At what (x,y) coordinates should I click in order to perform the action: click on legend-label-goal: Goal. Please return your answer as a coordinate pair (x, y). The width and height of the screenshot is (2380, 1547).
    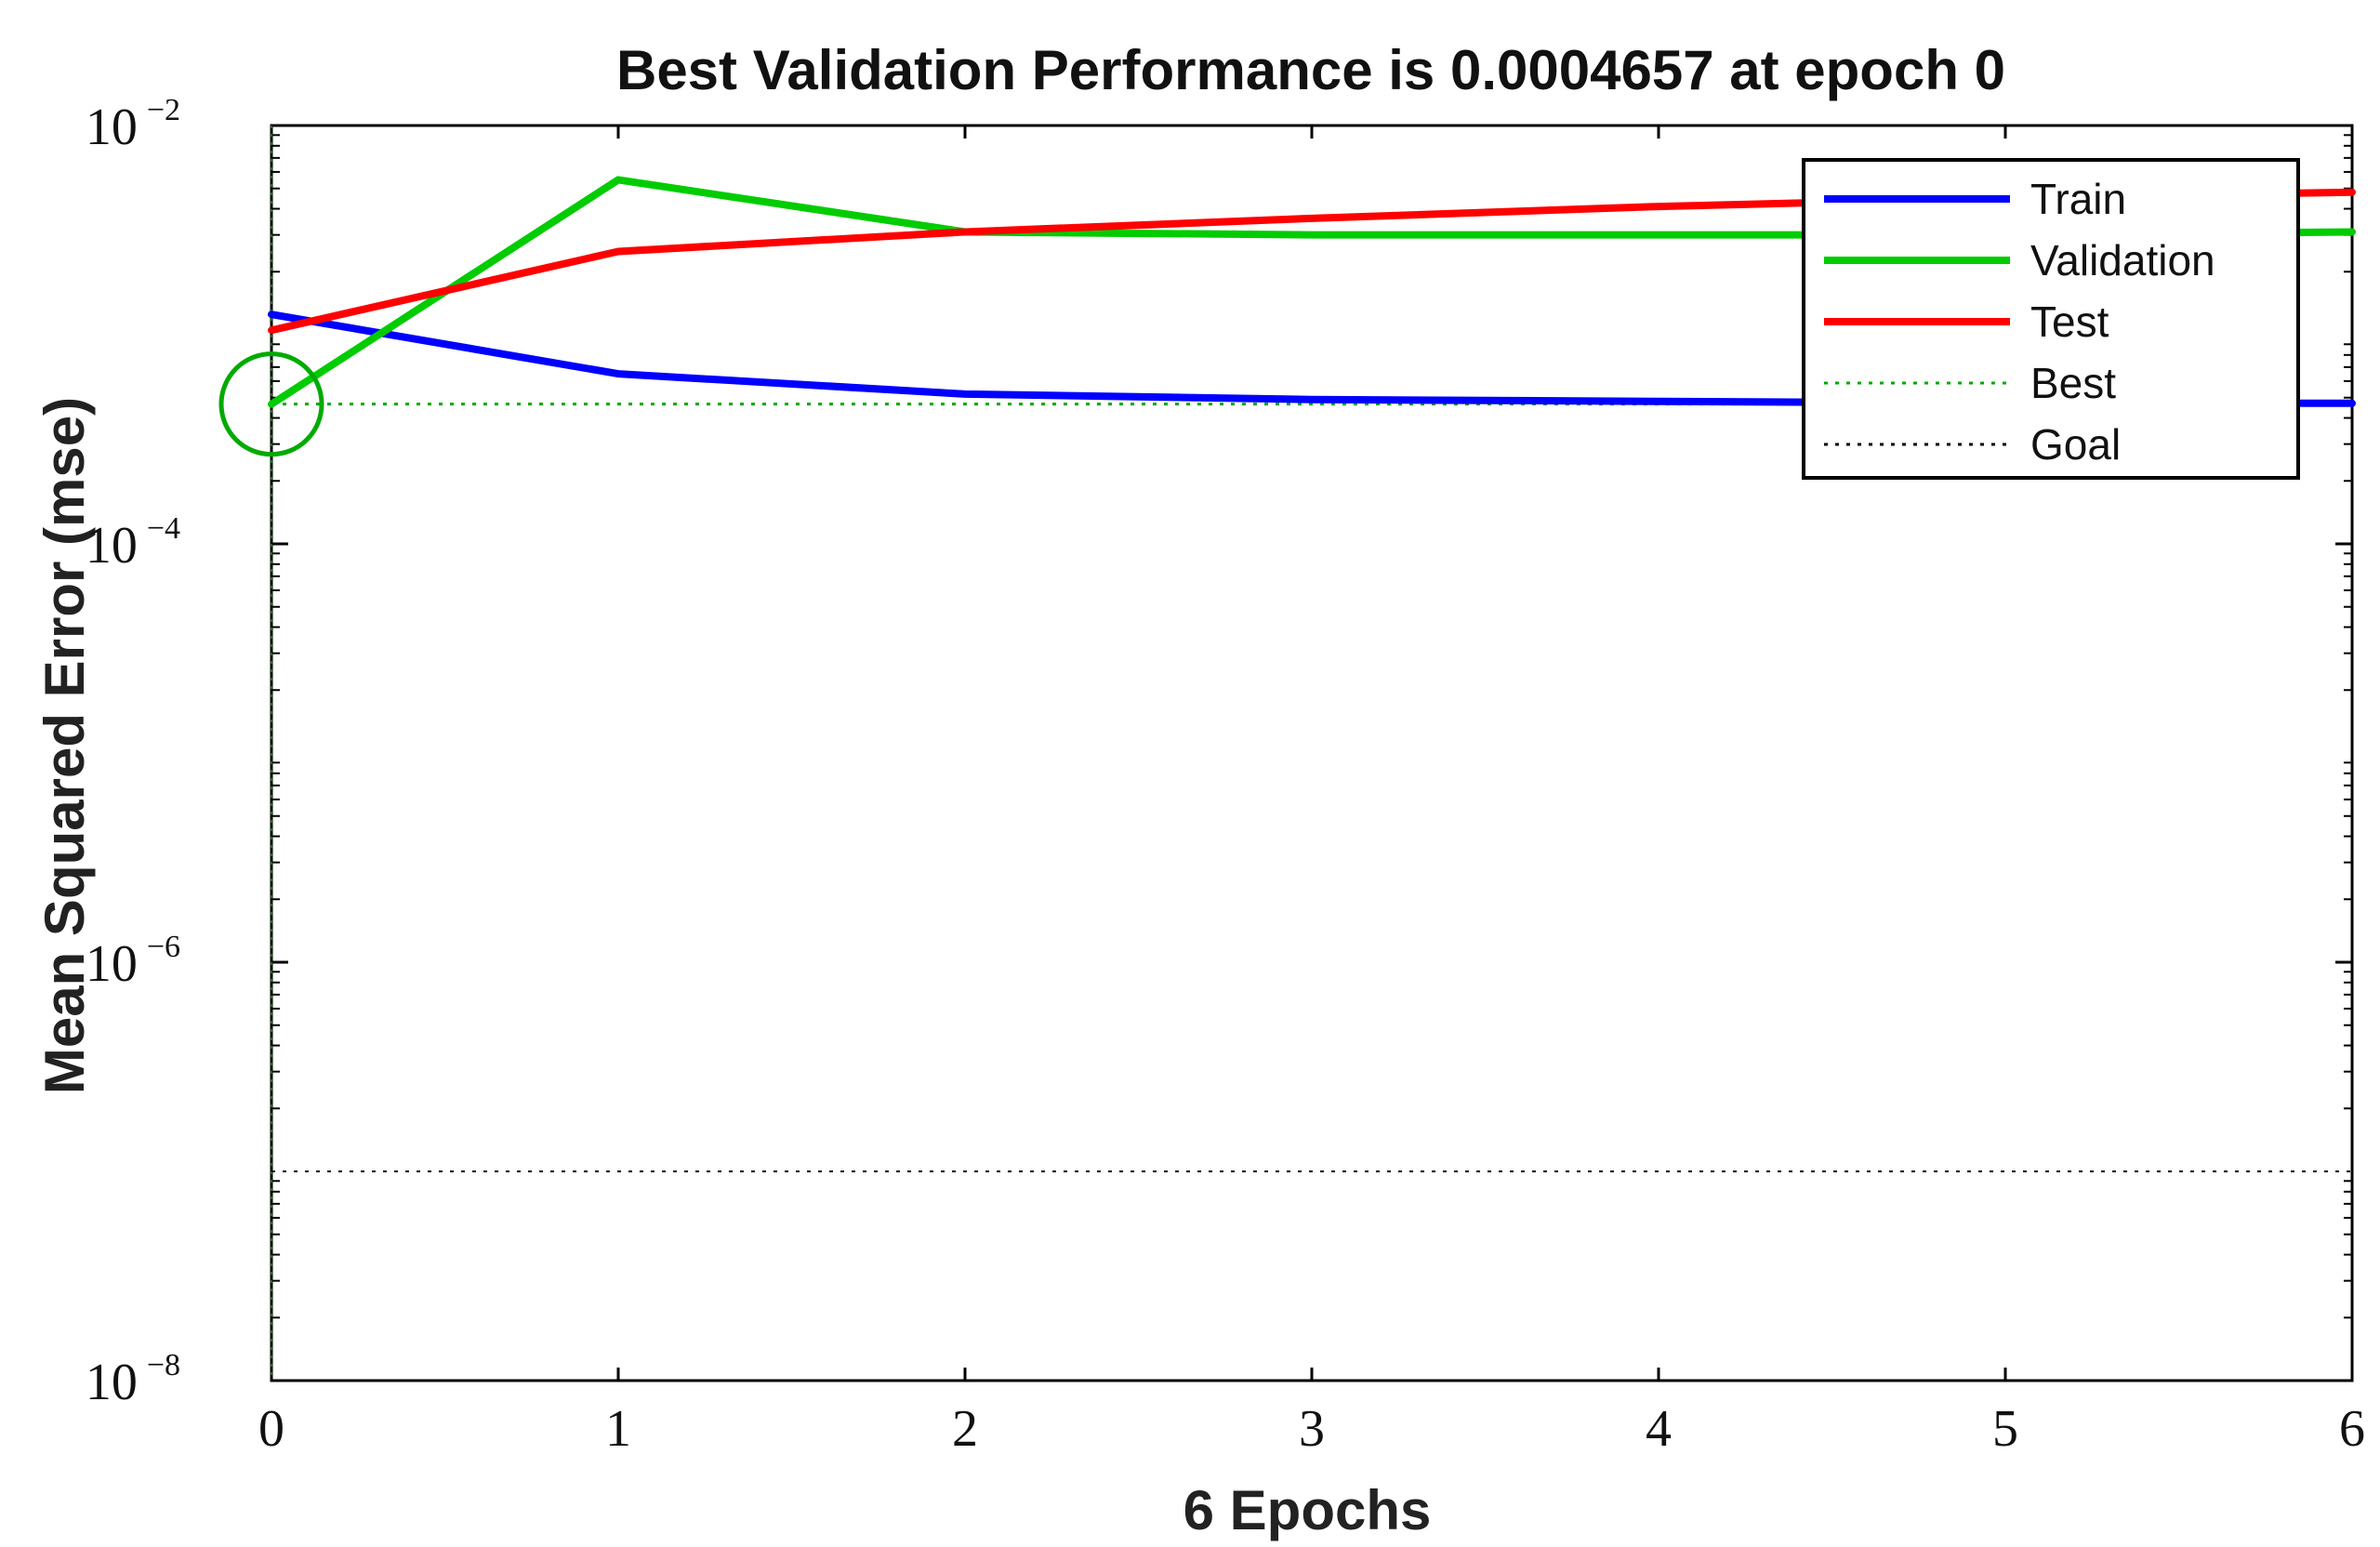
    Looking at the image, I should click on (2075, 444).